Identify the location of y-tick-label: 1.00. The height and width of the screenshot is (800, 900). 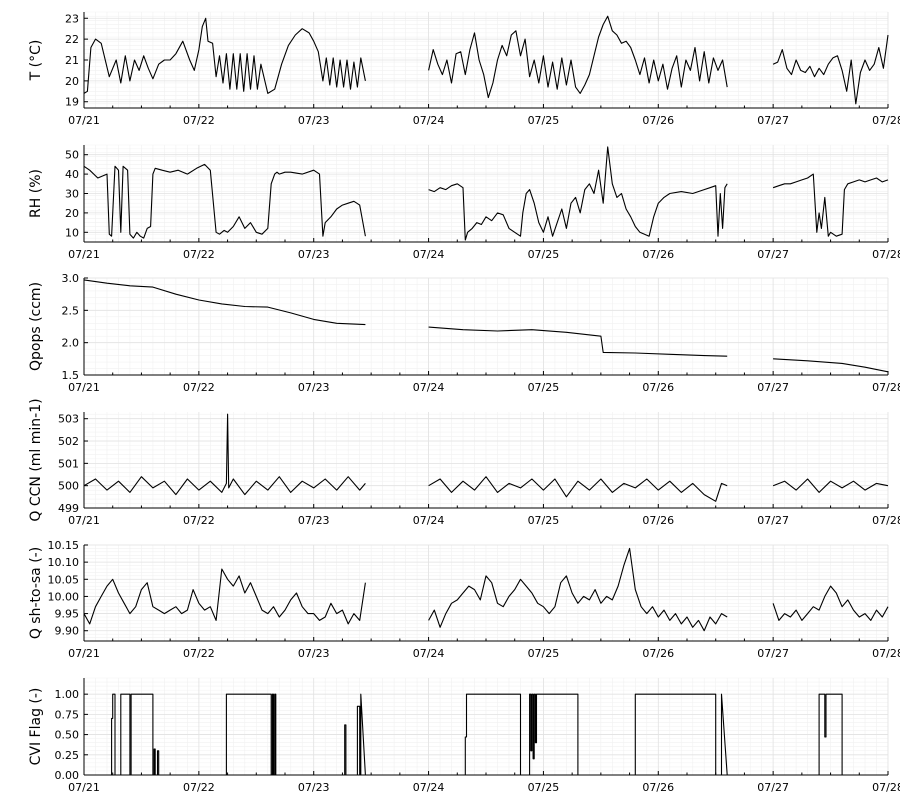
(67, 694).